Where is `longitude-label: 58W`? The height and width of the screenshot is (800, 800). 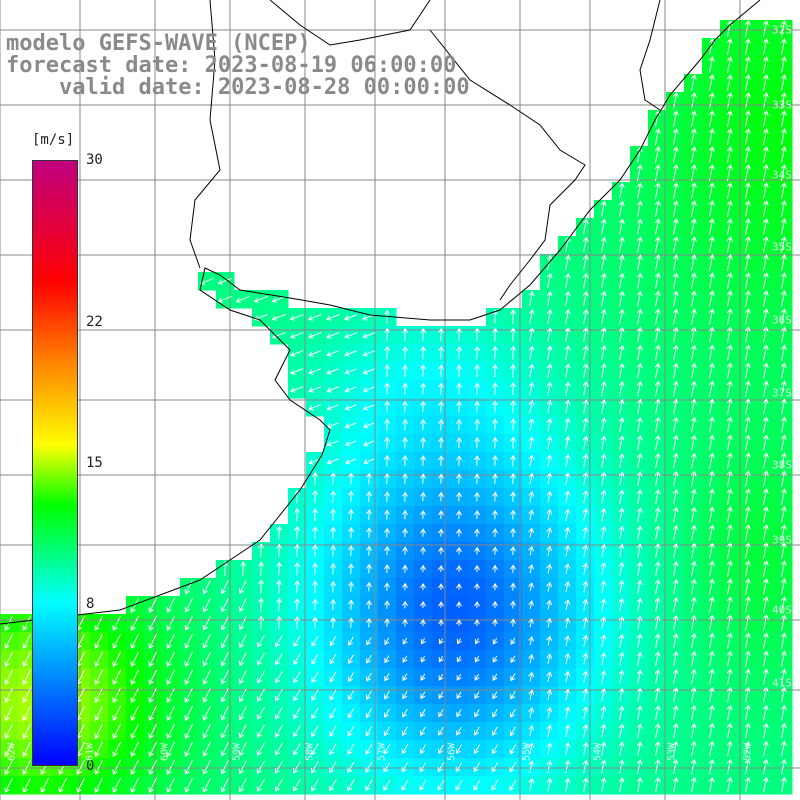
longitude-label: 58W is located at coordinates (310, 752).